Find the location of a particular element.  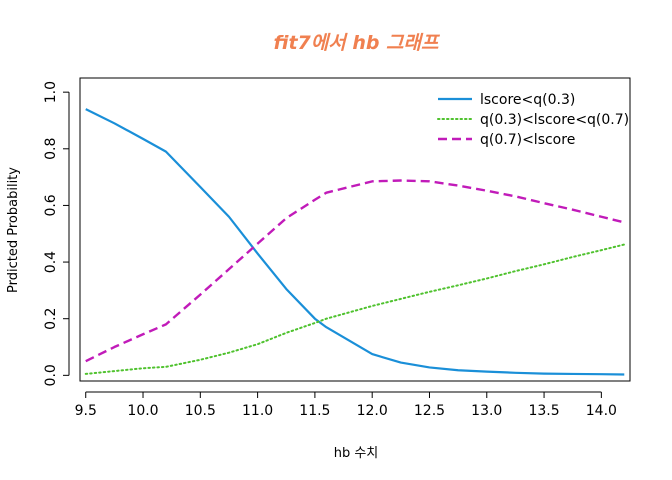

x-tick-label: 14.0 is located at coordinates (601, 411).